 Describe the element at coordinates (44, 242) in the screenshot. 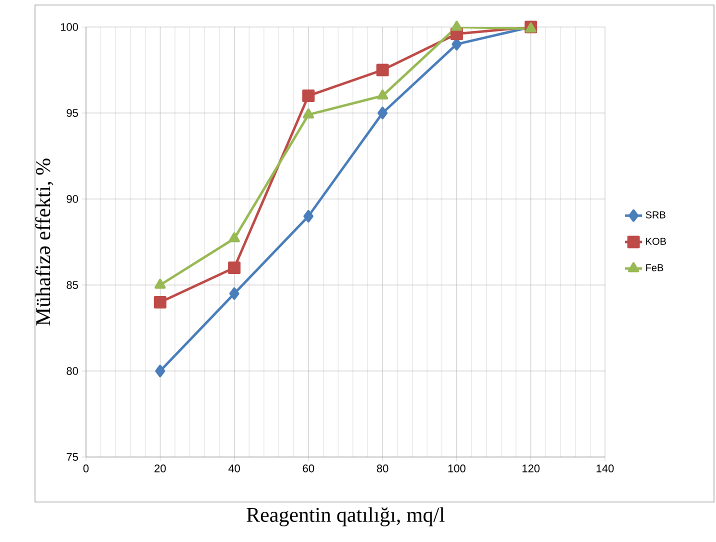

I see `y-axis-title: Mühafizə effekti, %` at that location.